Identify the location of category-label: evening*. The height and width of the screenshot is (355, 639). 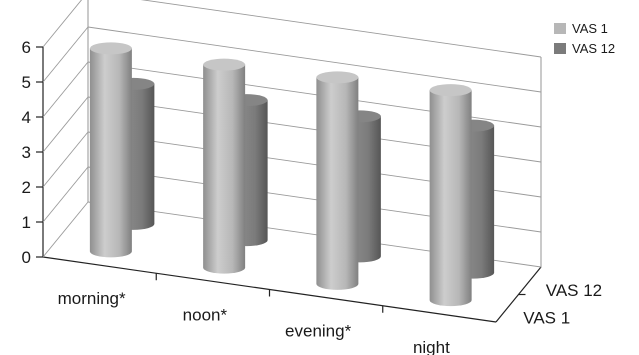
(318, 331).